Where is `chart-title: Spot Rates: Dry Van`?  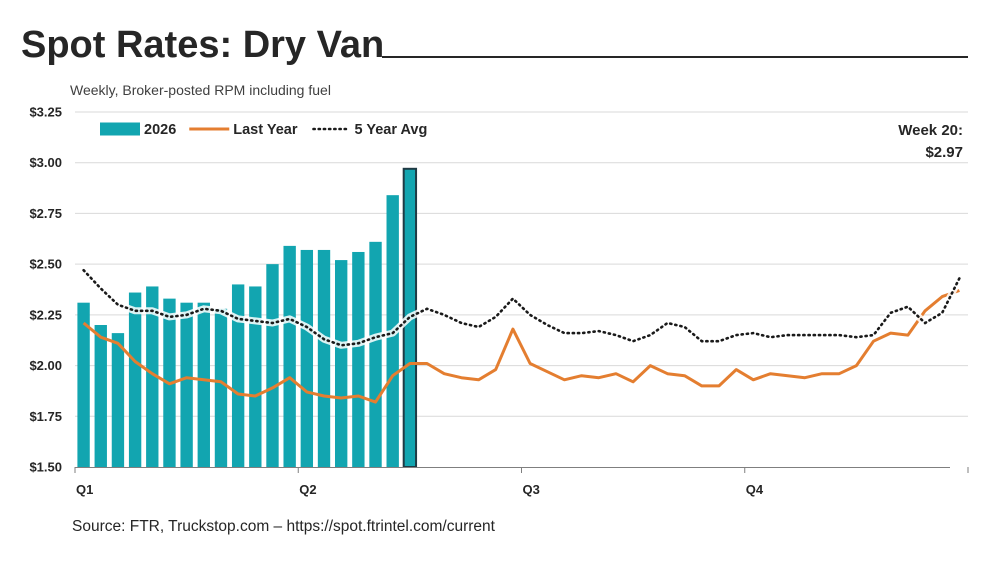
chart-title: Spot Rates: Dry Van is located at coordinates (203, 45).